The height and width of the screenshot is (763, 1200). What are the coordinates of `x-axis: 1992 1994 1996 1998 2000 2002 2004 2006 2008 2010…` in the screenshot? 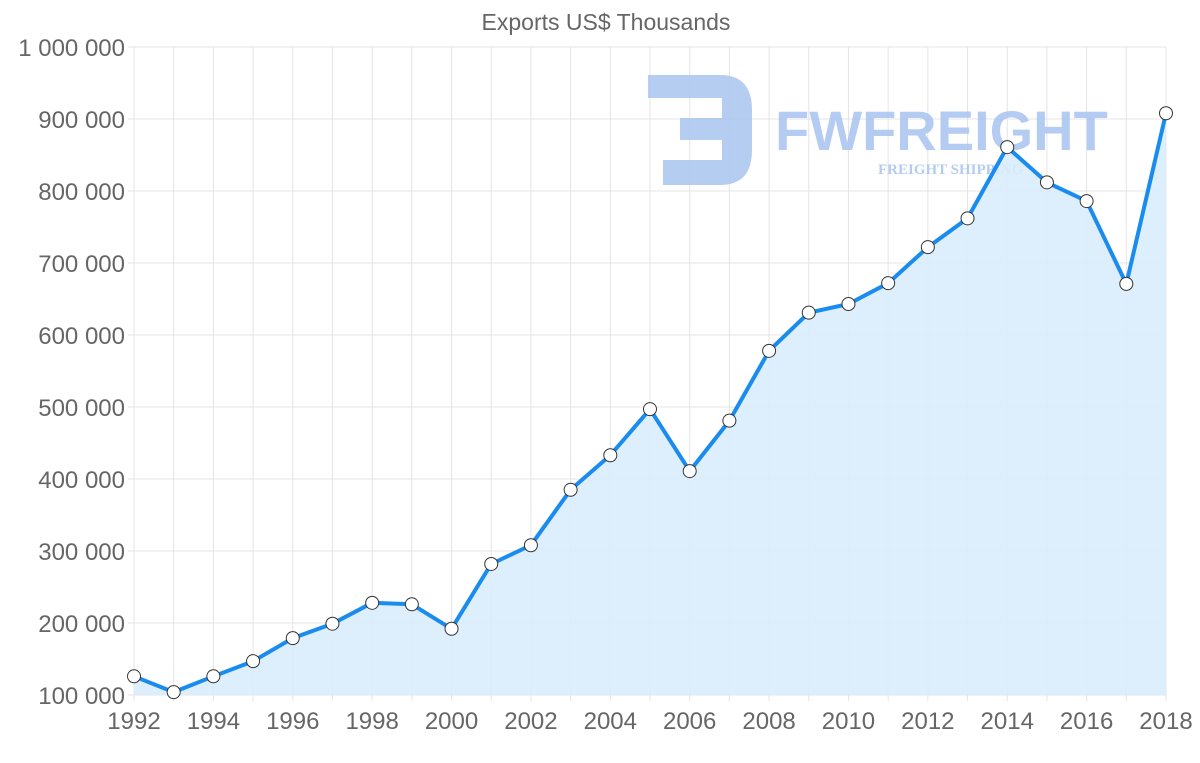 It's located at (649, 721).